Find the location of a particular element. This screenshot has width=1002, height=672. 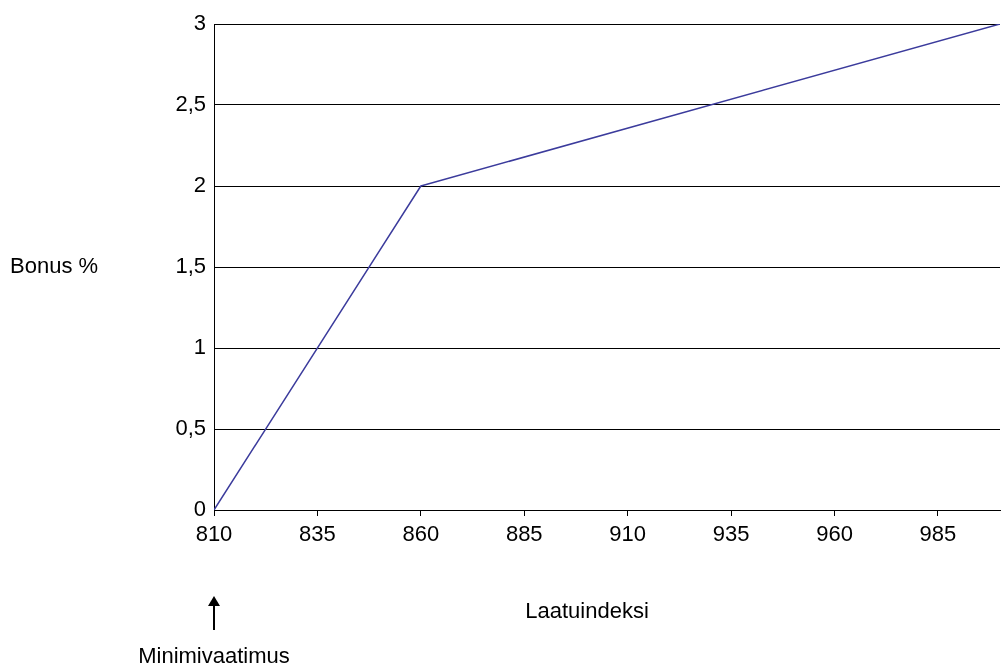

text: Minimivaatimus is located at coordinates (214, 656).